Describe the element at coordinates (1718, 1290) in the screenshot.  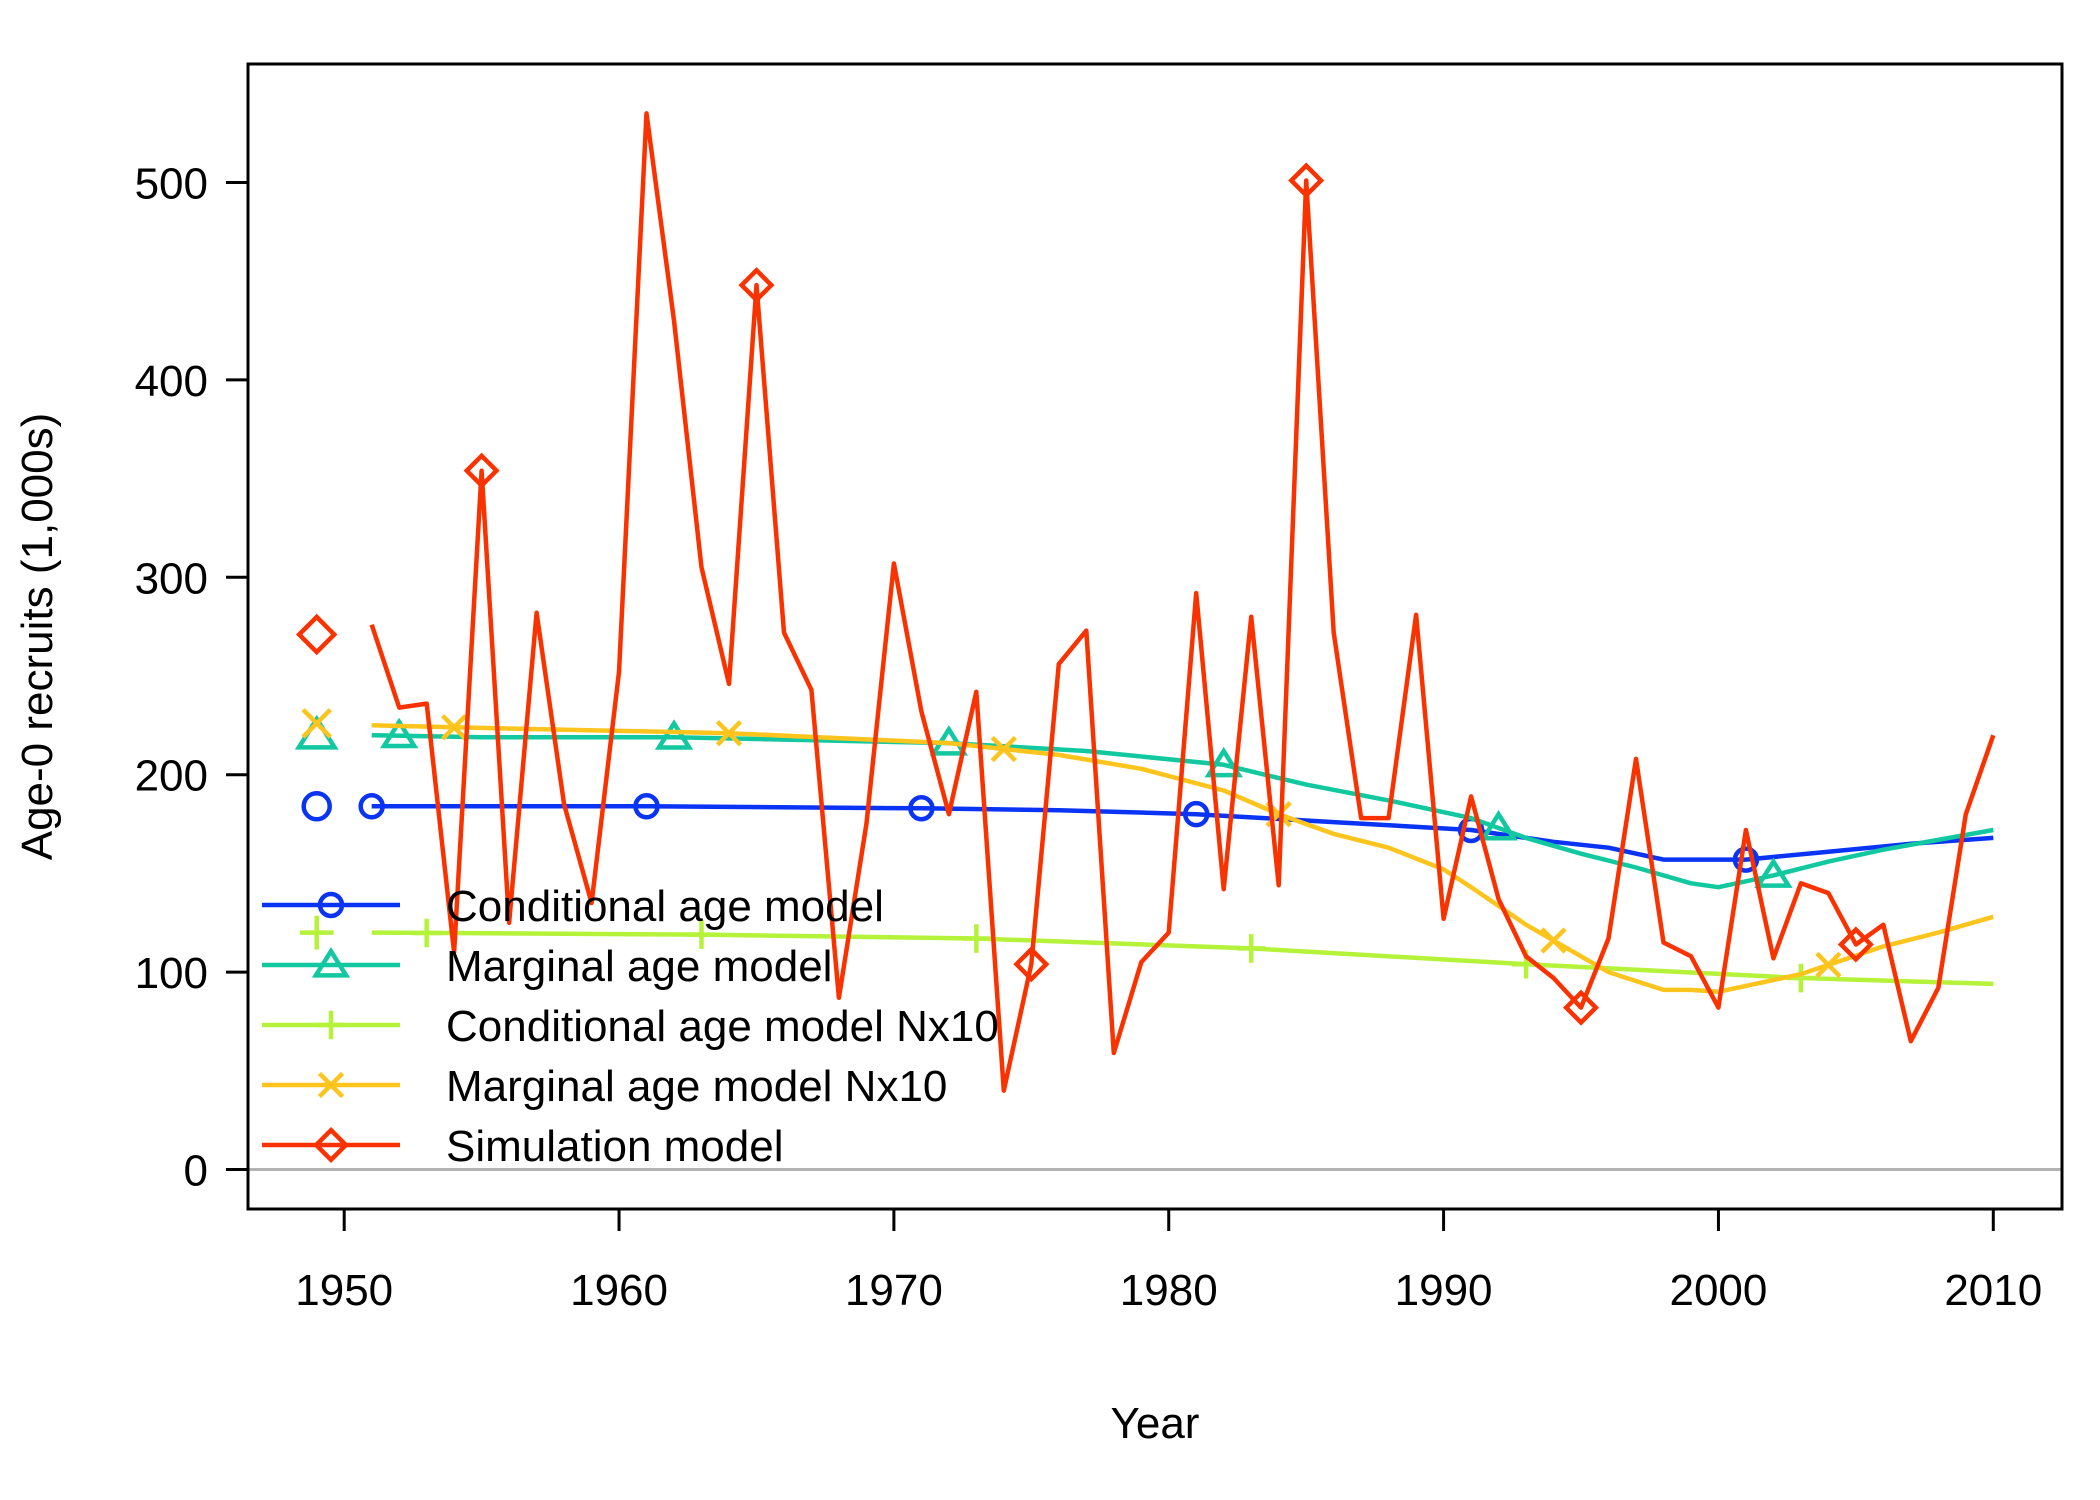
I see `x-tick-label: 2000` at that location.